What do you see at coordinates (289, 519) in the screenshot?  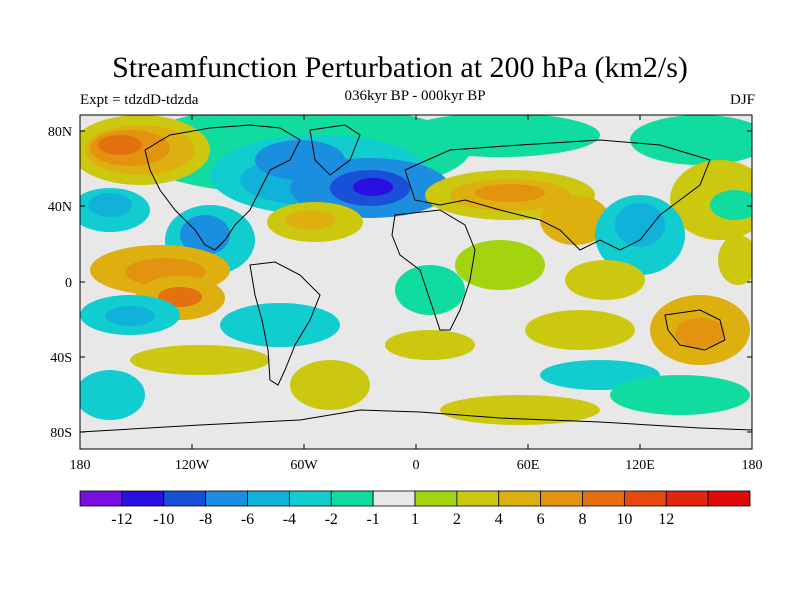 I see `colorbar-label: -4` at bounding box center [289, 519].